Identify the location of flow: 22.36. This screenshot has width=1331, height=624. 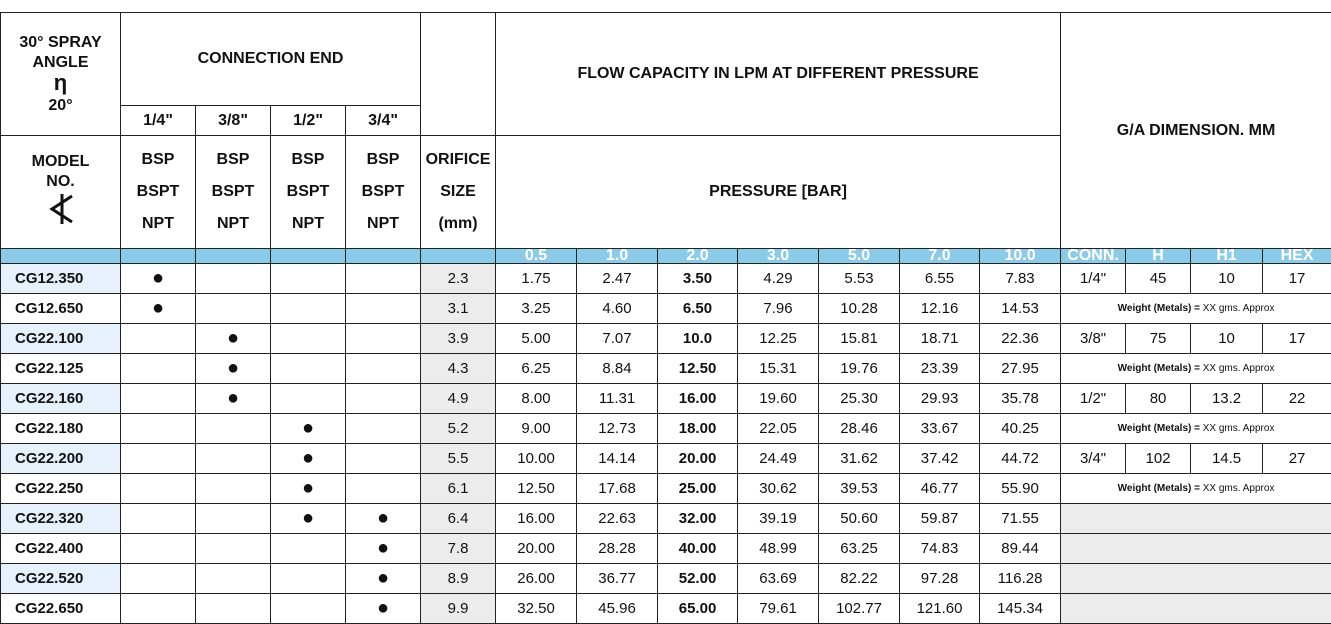
(1020, 339).